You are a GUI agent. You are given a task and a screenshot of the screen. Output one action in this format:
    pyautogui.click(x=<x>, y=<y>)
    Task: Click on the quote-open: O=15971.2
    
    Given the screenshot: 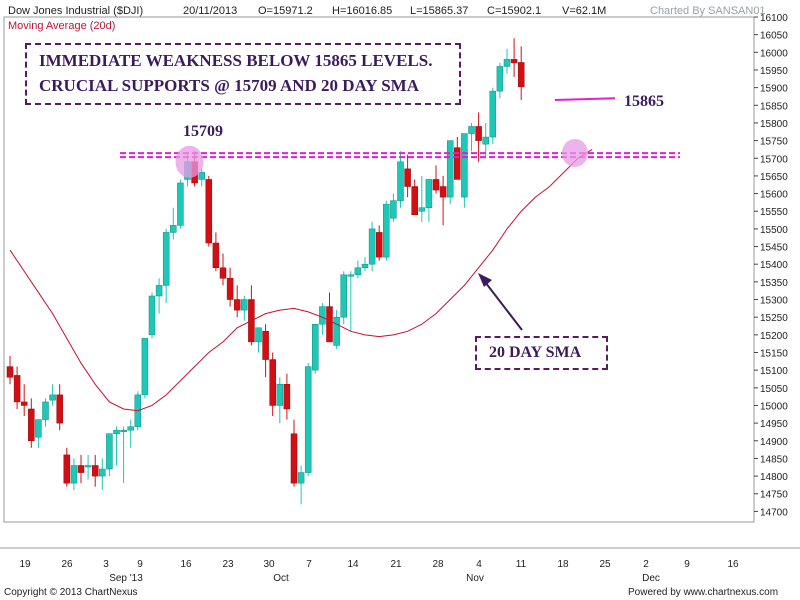 What is the action you would take?
    pyautogui.click(x=285, y=11)
    